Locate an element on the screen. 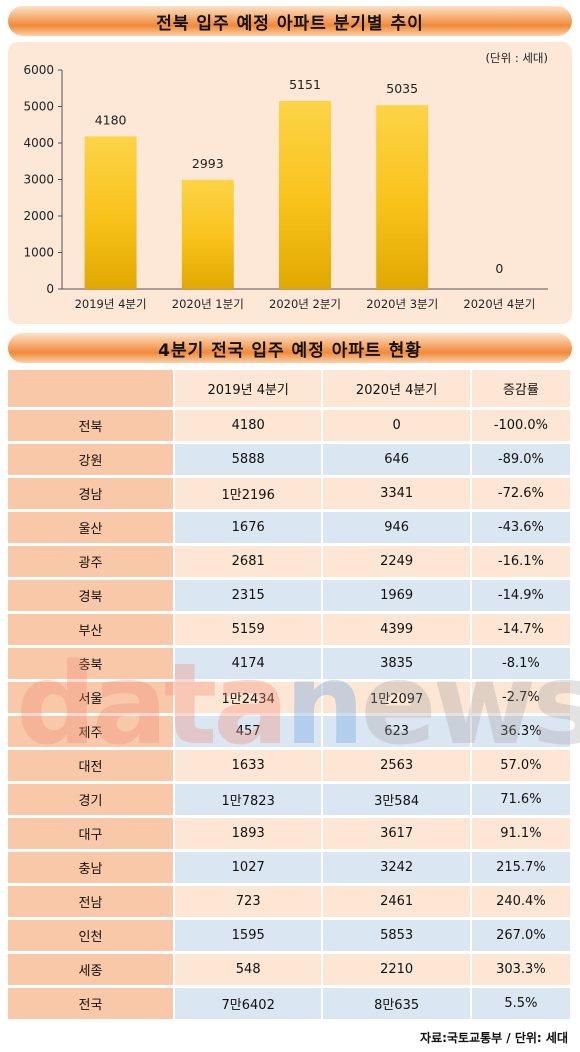  value-2019q4-cell: 548 is located at coordinates (249, 969).